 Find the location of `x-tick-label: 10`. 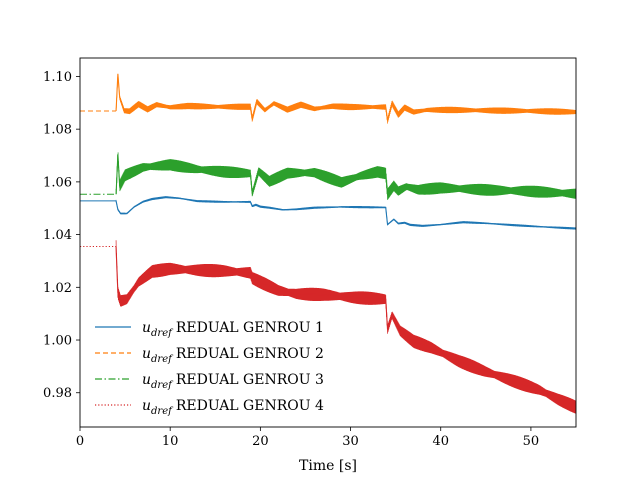

x-tick-label: 10 is located at coordinates (170, 441).